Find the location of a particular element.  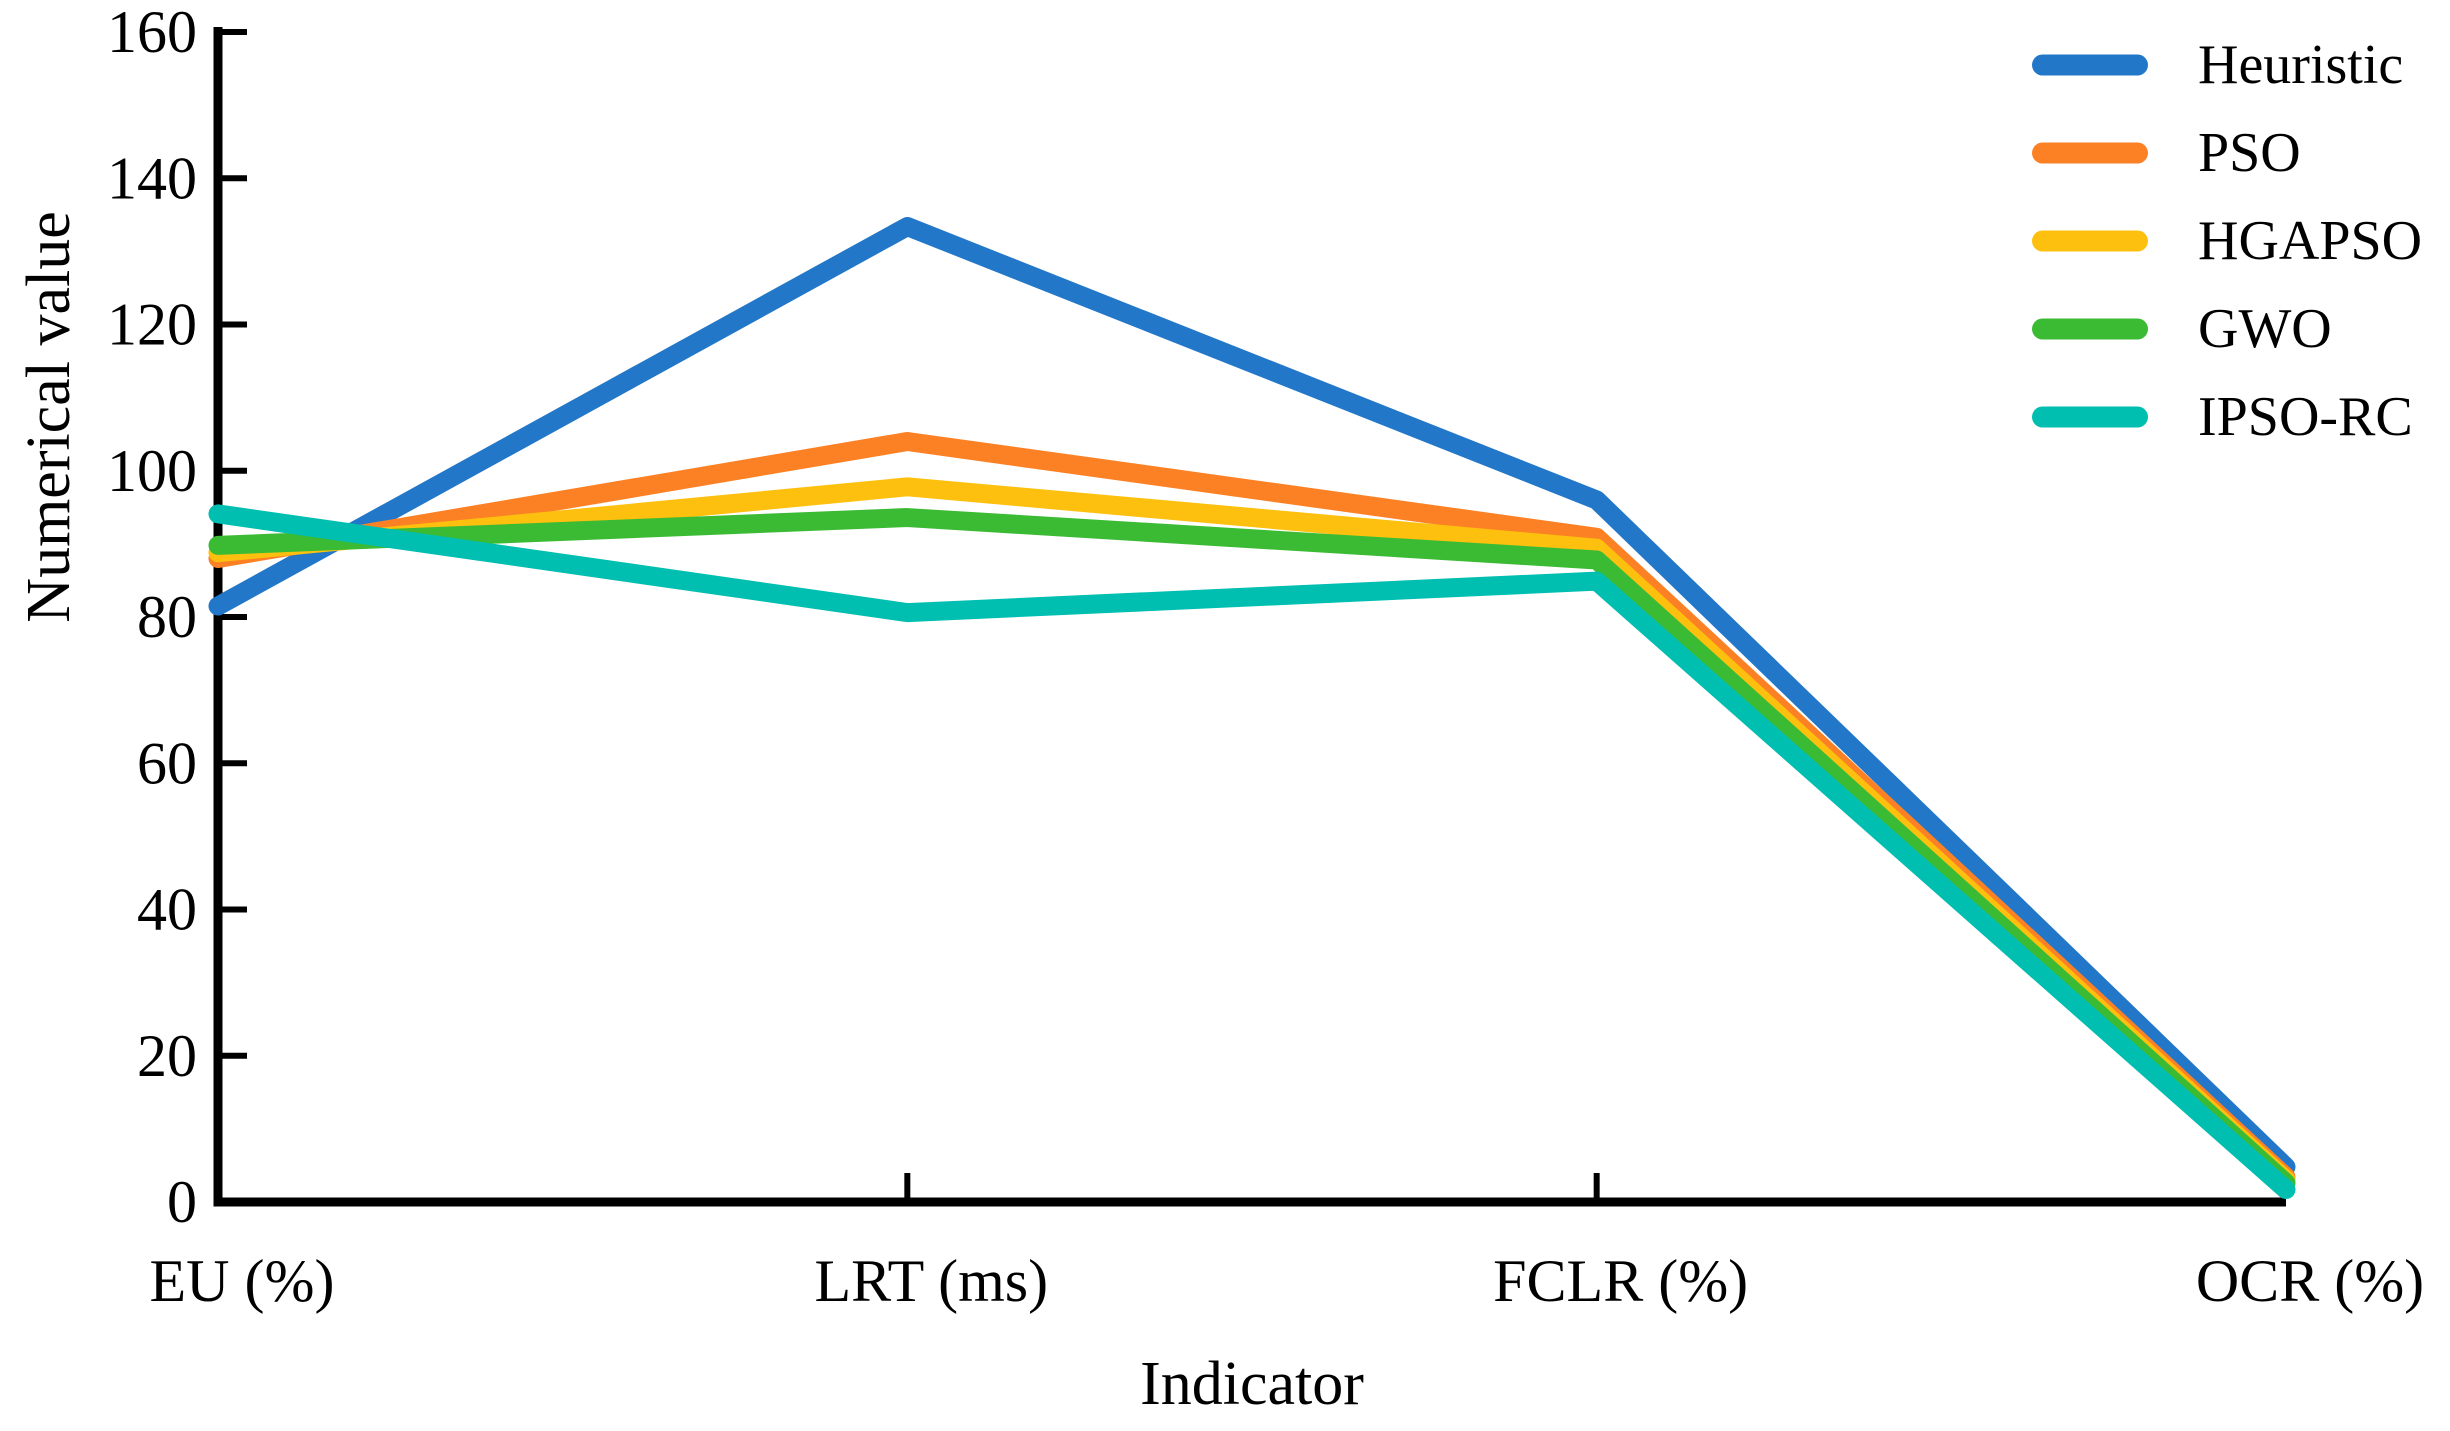

legend-swatch-pso is located at coordinates (2090, 153).